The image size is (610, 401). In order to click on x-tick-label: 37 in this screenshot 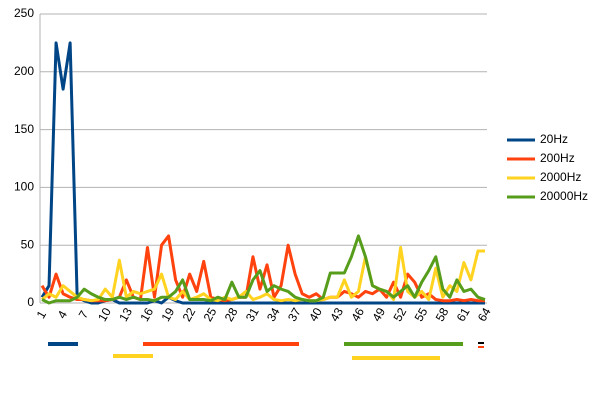, I will do `click(294, 314)`.